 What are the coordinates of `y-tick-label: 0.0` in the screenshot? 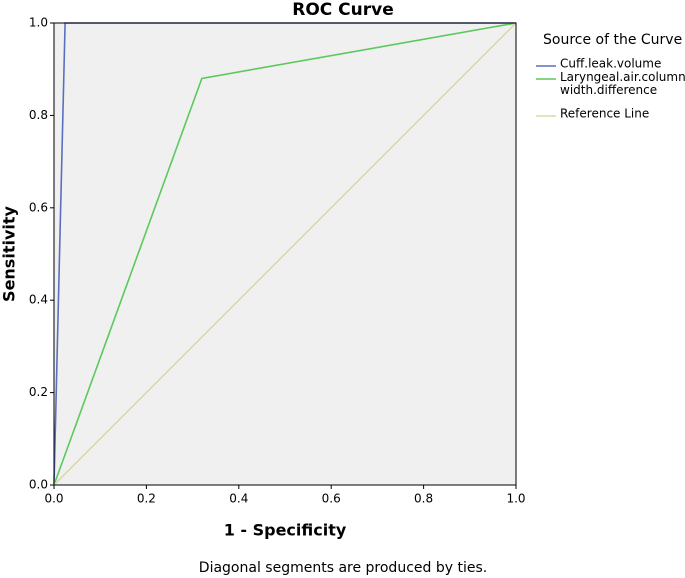 It's located at (38, 485).